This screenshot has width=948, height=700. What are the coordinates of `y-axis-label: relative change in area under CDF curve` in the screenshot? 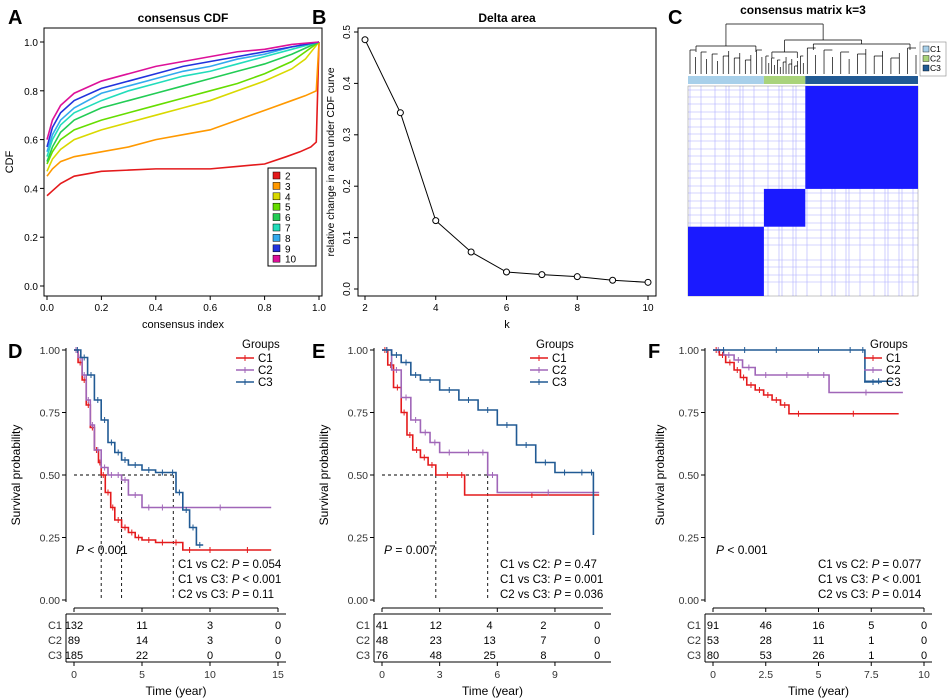 It's located at (331, 161).